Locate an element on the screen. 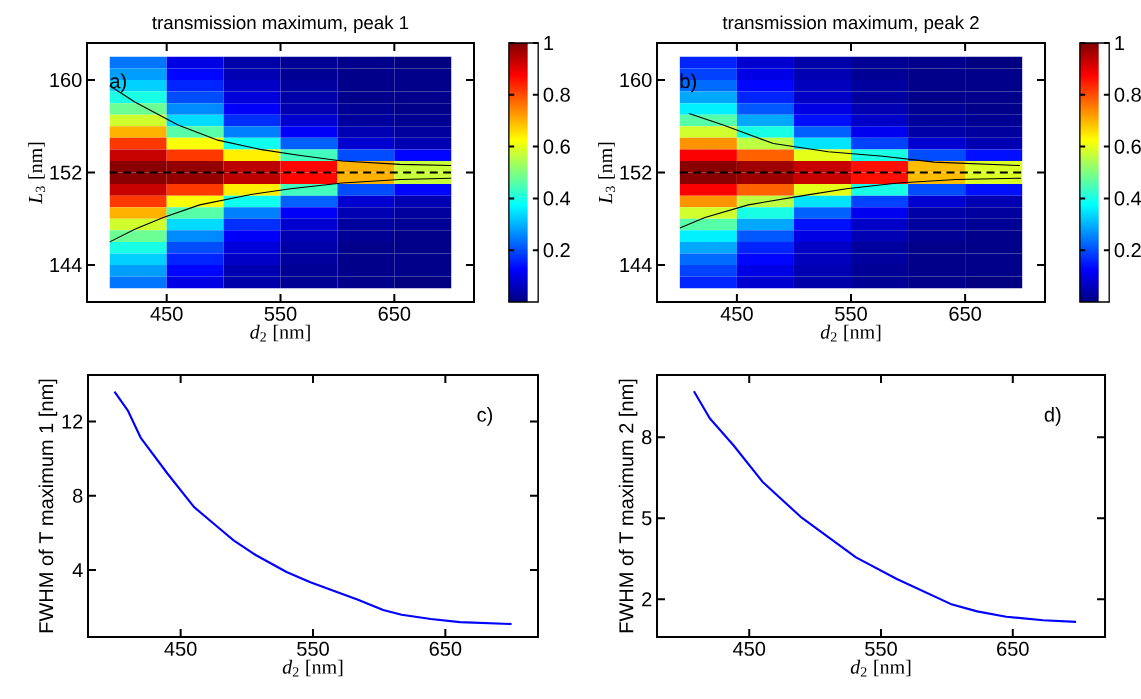  y-tick-label: 5 is located at coordinates (646, 518).